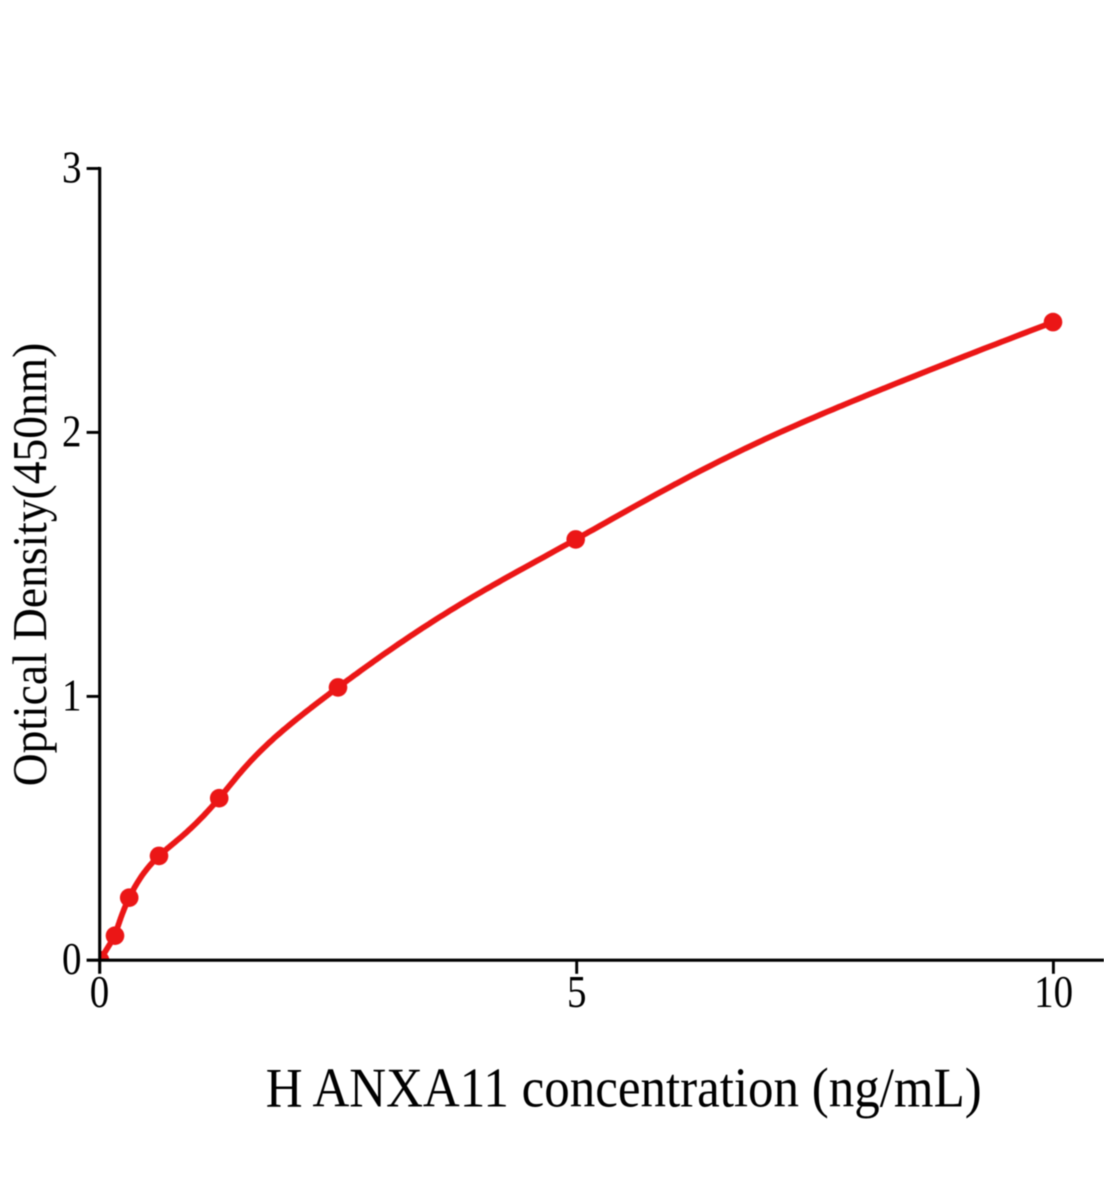 This screenshot has width=1104, height=1200. I want to click on svg-text: 1, so click(71, 696).